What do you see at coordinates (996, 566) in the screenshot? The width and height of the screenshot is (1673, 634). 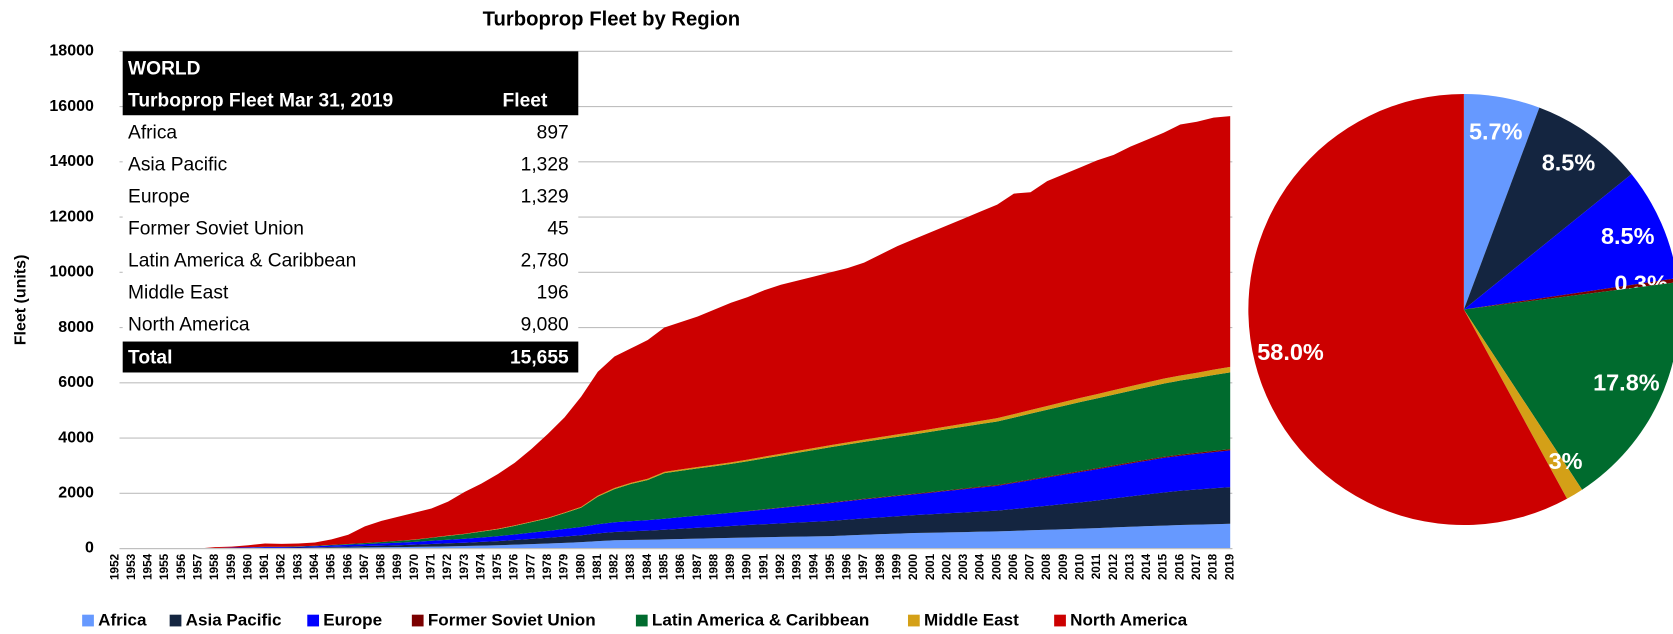 I see `x-tick-label: 2005` at bounding box center [996, 566].